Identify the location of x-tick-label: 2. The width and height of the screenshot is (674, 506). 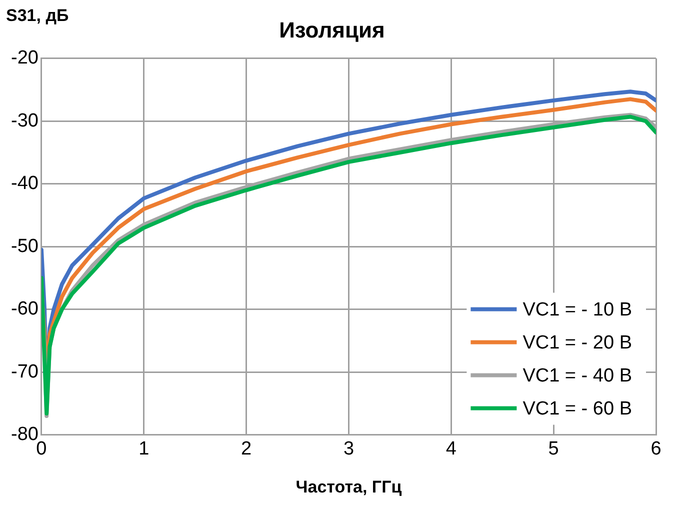
(246, 449).